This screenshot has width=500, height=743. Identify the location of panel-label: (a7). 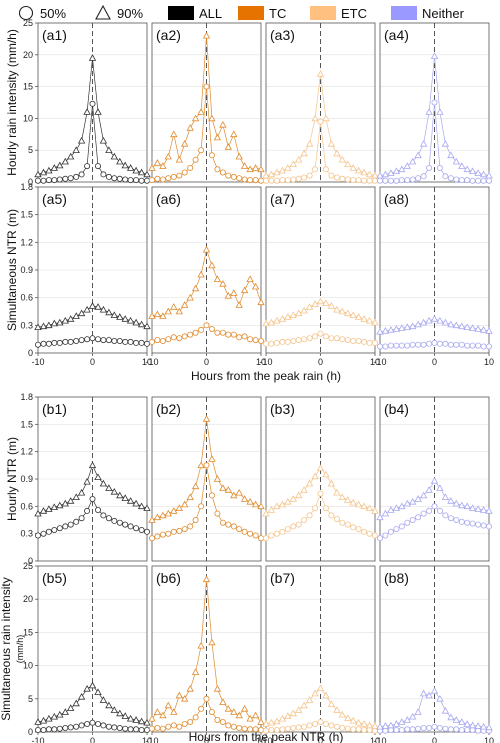
(282, 199).